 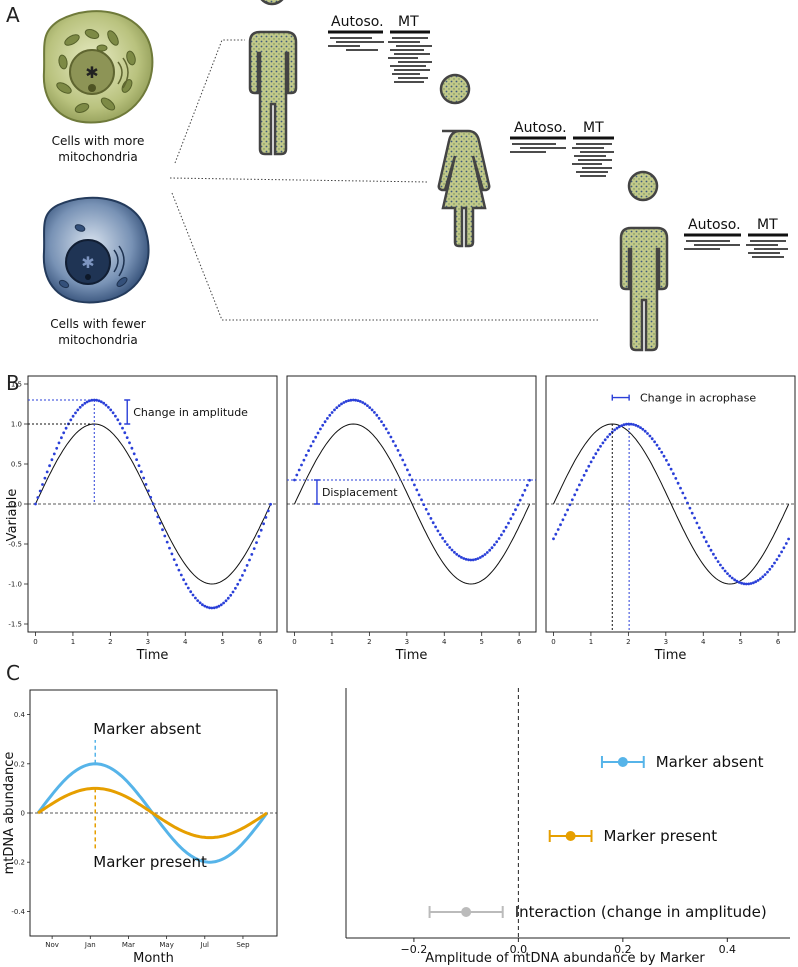 What do you see at coordinates (519, 642) in the screenshot?
I see `x-tick-label: 6` at bounding box center [519, 642].